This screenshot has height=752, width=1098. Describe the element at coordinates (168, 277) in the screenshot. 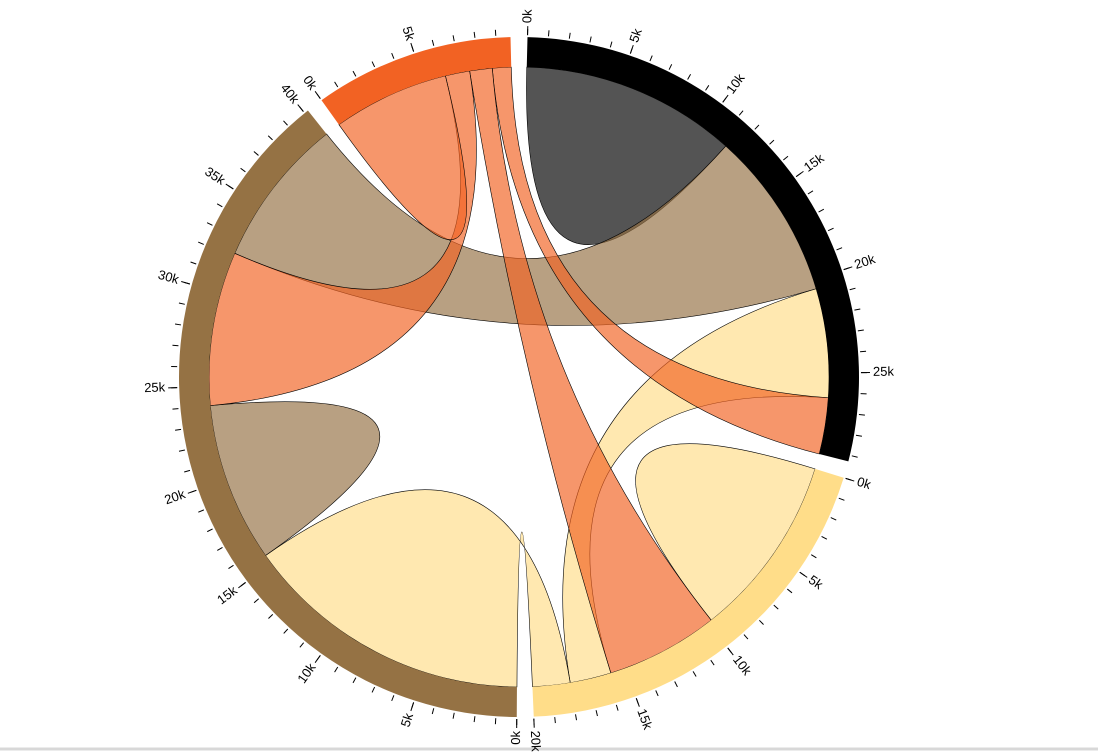

I see `tick-label: 30k` at that location.